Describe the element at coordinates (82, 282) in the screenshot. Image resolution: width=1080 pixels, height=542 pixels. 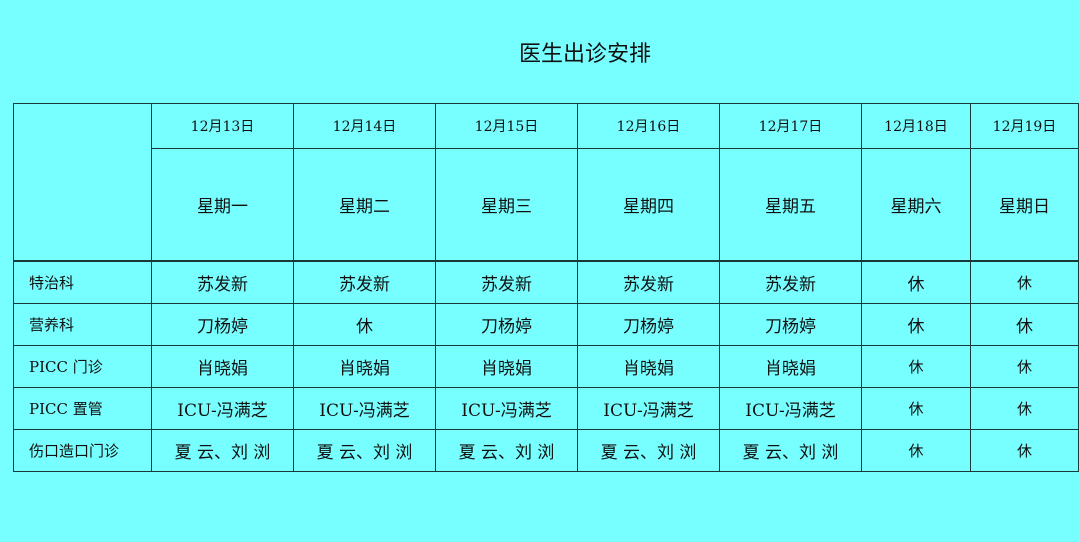
I see `department-label: 特治科` at that location.